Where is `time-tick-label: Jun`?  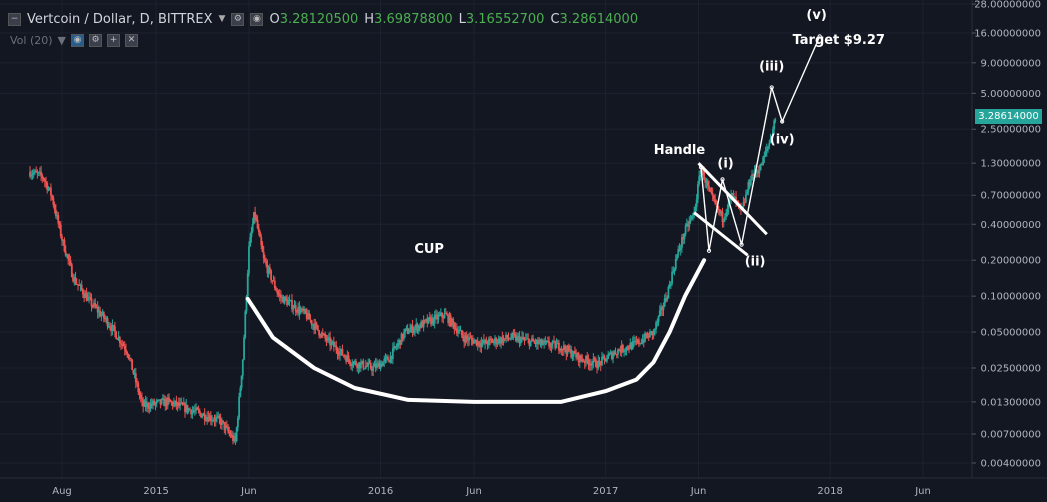 time-tick-label: Jun is located at coordinates (248, 491).